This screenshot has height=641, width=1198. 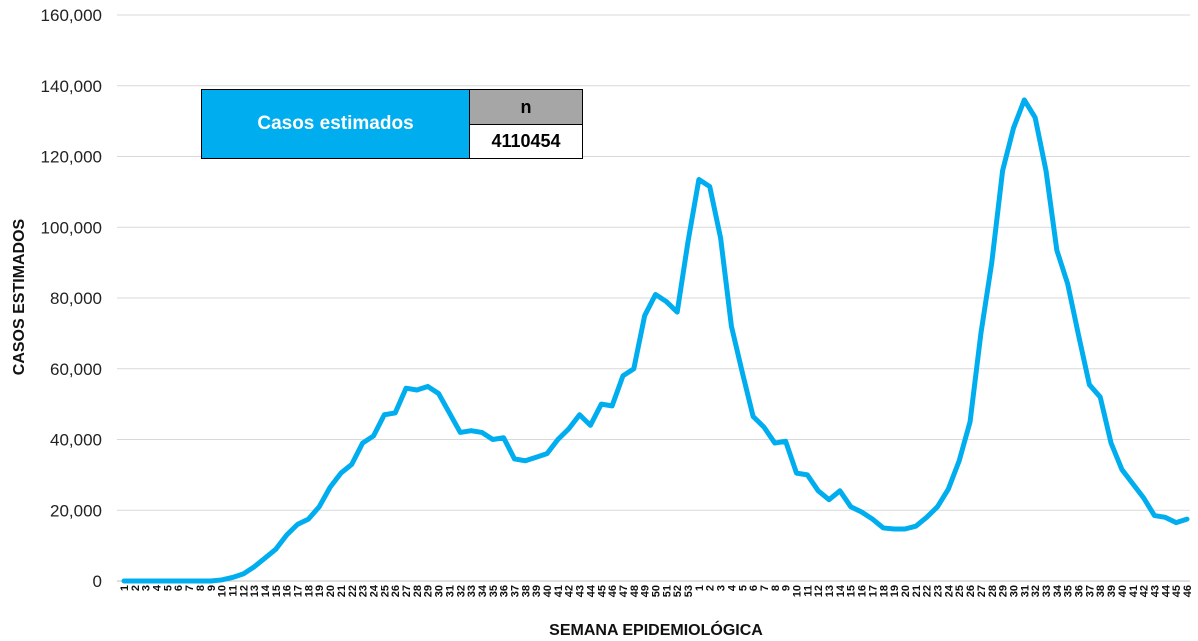 What do you see at coordinates (667, 591) in the screenshot?
I see `x-tick-label: 51` at bounding box center [667, 591].